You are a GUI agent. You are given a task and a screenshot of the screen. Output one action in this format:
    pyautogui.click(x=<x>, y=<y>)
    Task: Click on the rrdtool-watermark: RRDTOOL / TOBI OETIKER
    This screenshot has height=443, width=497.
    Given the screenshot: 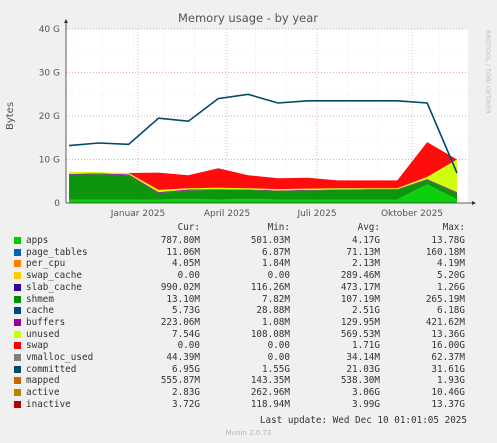 What is the action you would take?
    pyautogui.click(x=488, y=72)
    